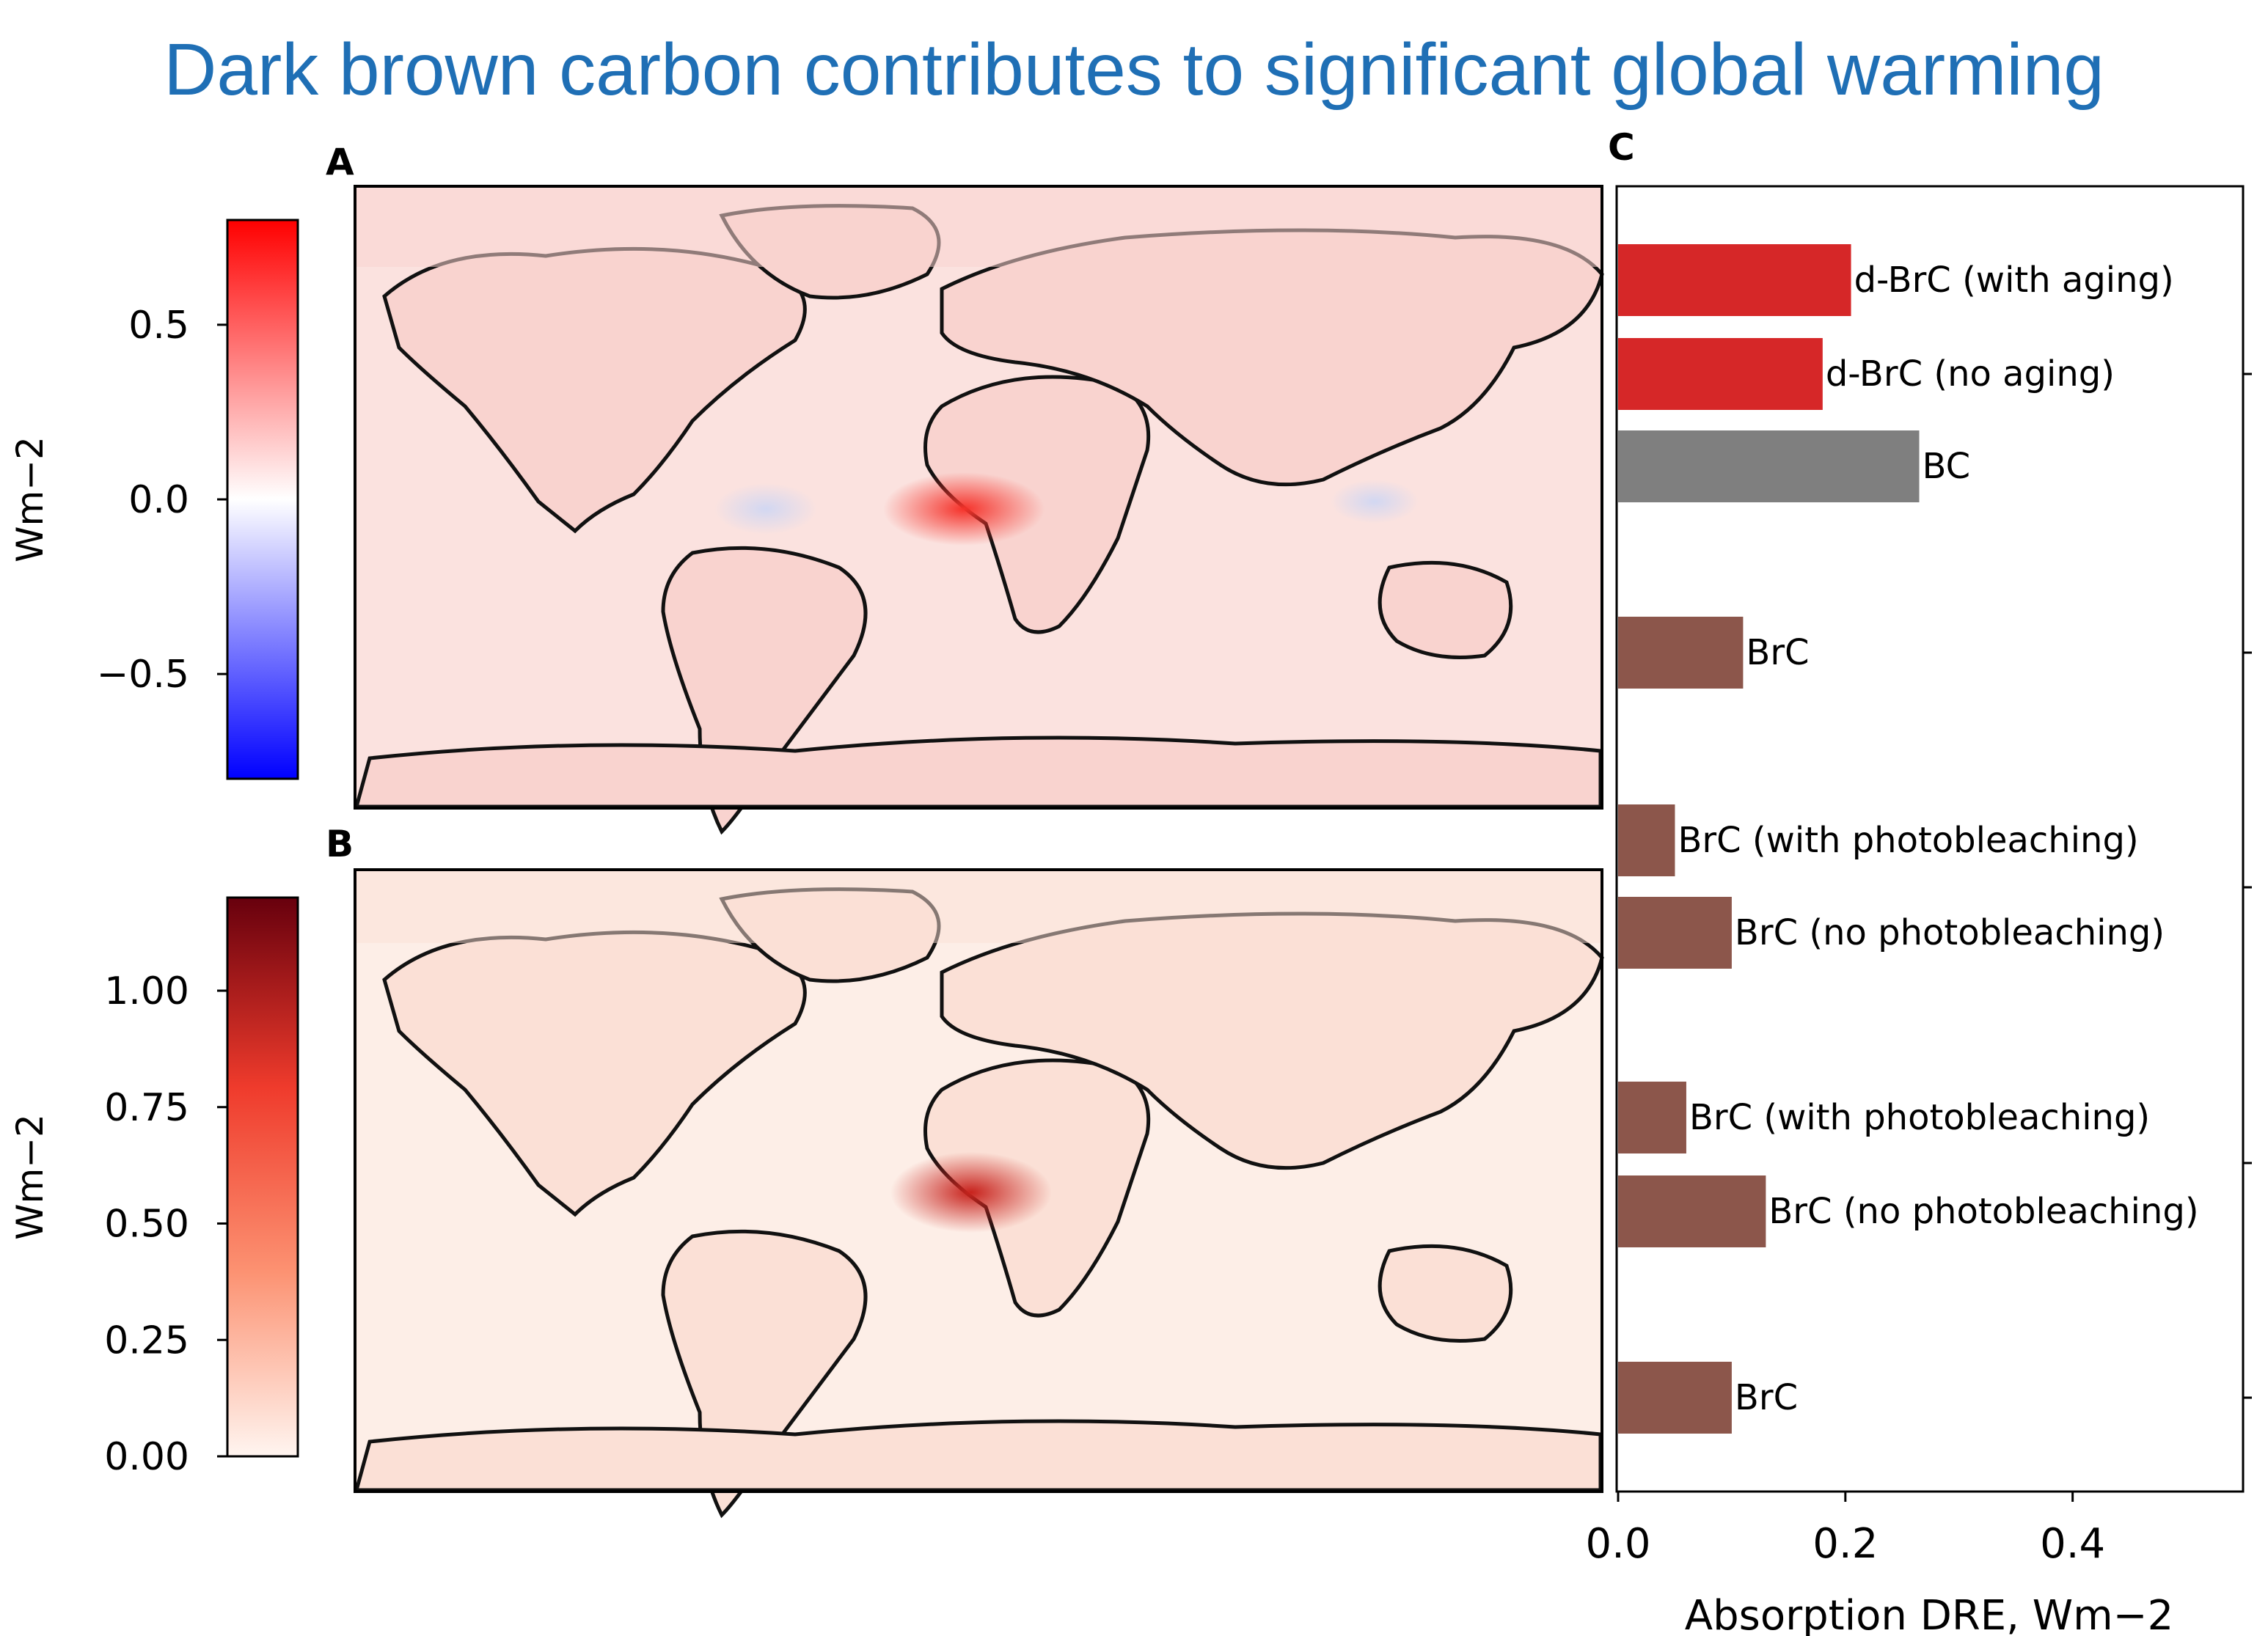 This screenshot has width=2268, height=1636. What do you see at coordinates (1618, 1544) in the screenshot?
I see `x-tick-label: 0.0` at bounding box center [1618, 1544].